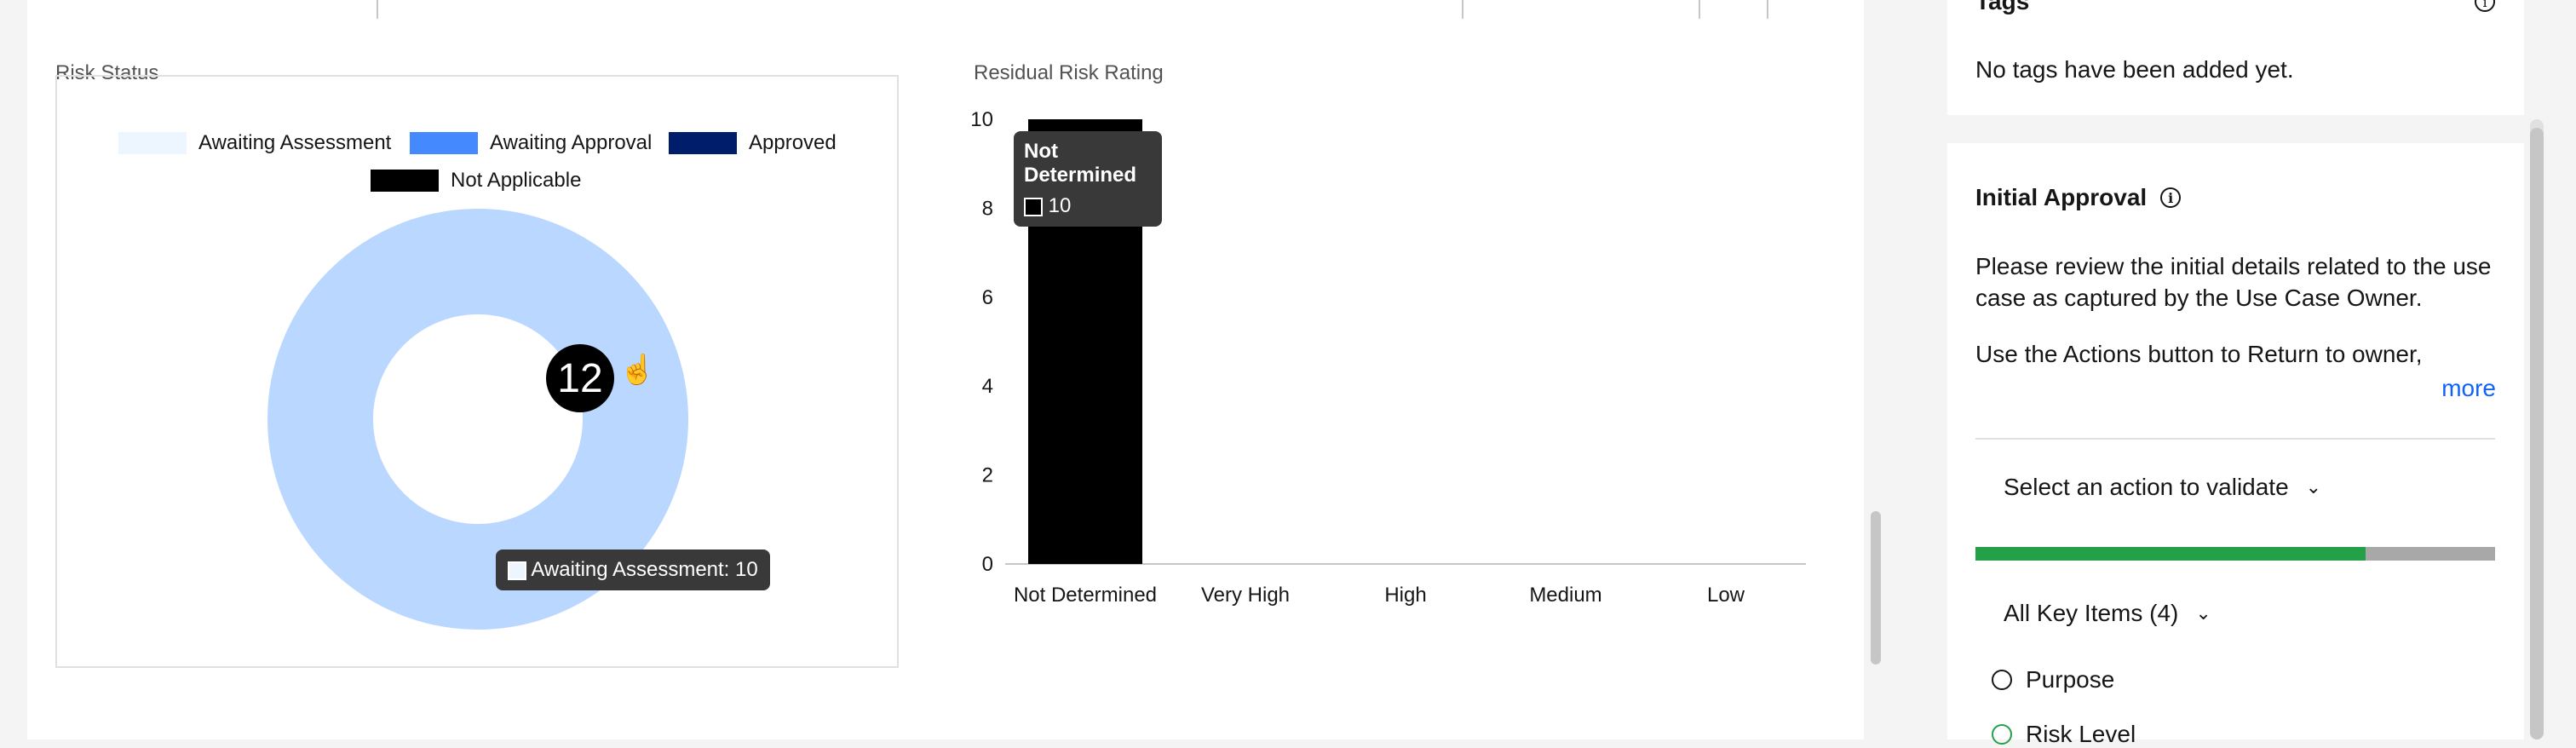 The width and height of the screenshot is (2576, 748). Describe the element at coordinates (1245, 595) in the screenshot. I see `x-tick-label: Very High` at that location.